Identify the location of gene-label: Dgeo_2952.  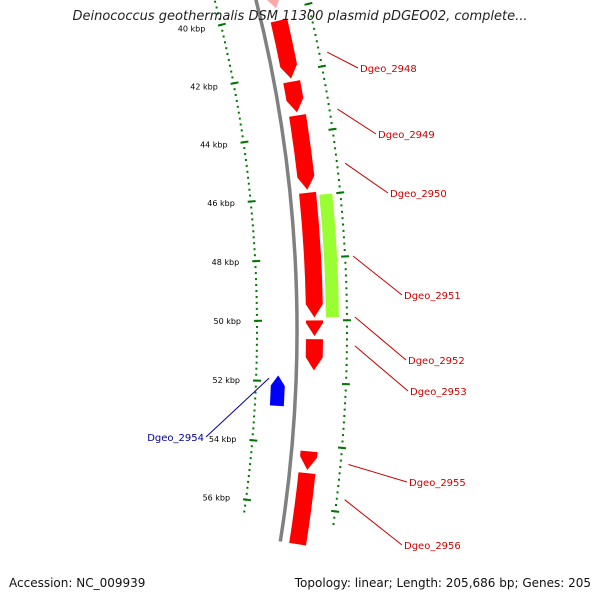
(436, 361).